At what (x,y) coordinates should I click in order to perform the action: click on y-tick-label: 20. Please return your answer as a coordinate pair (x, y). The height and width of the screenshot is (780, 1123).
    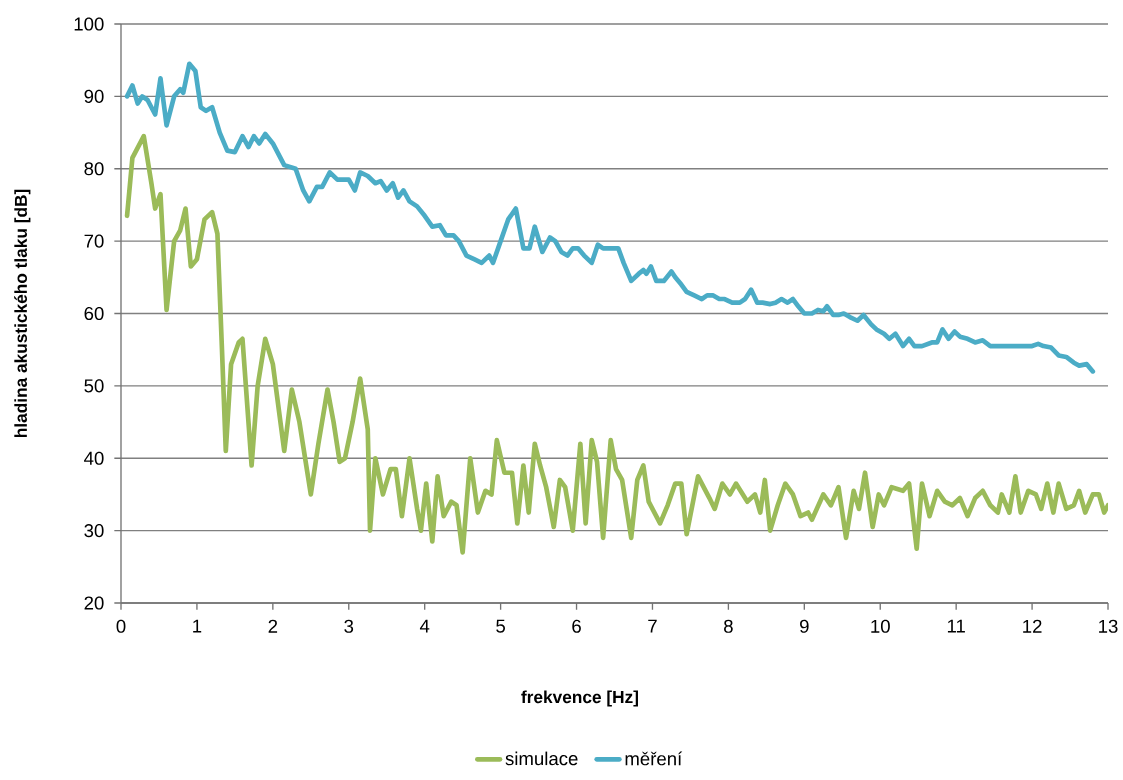
    Looking at the image, I should click on (94, 603).